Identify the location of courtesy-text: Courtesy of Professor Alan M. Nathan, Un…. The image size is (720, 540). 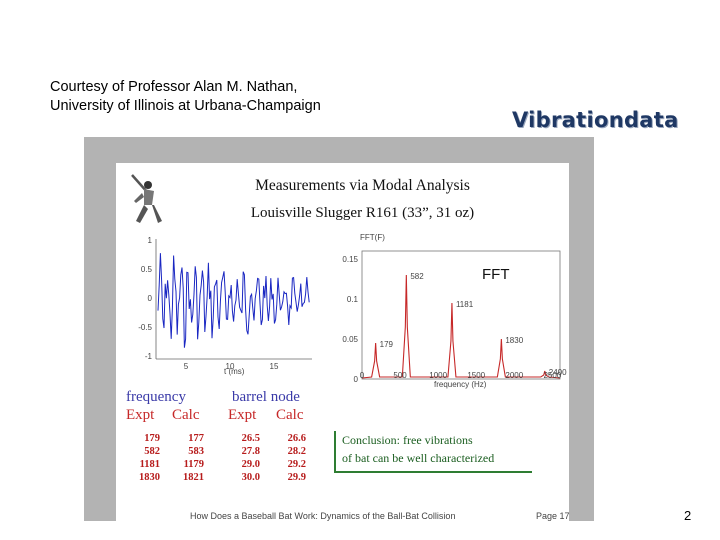
(185, 97).